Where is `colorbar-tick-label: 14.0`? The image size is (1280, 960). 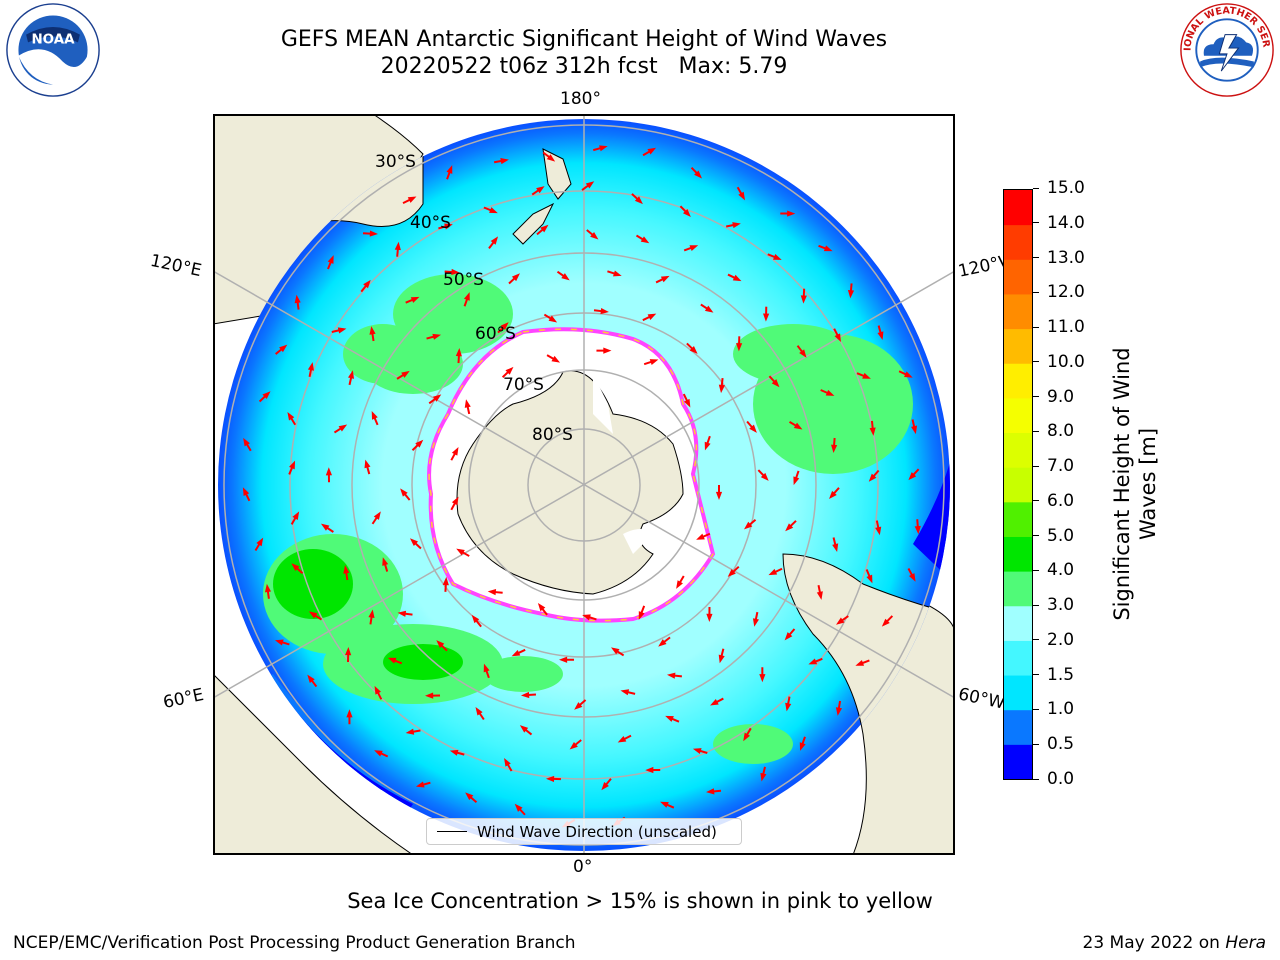
colorbar-tick-label: 14.0 is located at coordinates (1059, 223).